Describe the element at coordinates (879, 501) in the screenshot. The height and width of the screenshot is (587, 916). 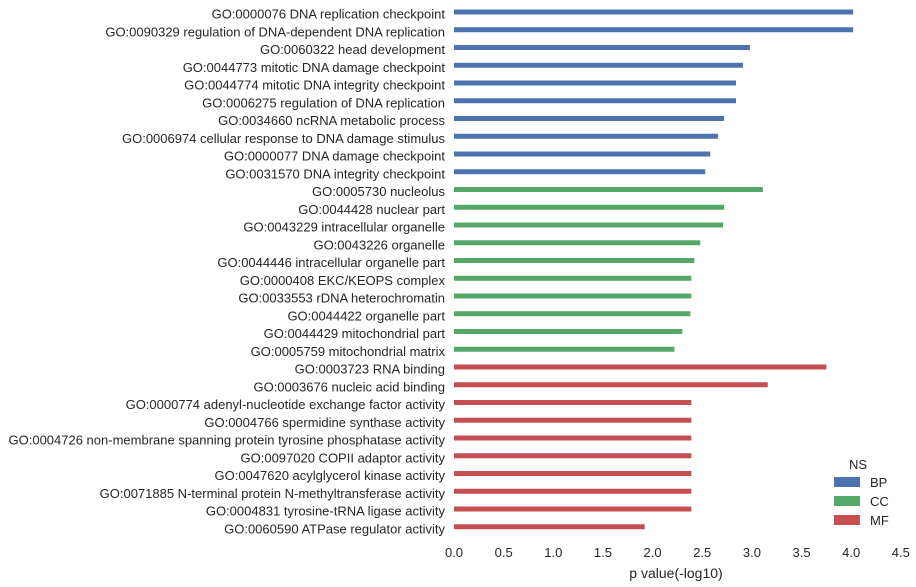
I see `legend-label-cc: CC` at that location.